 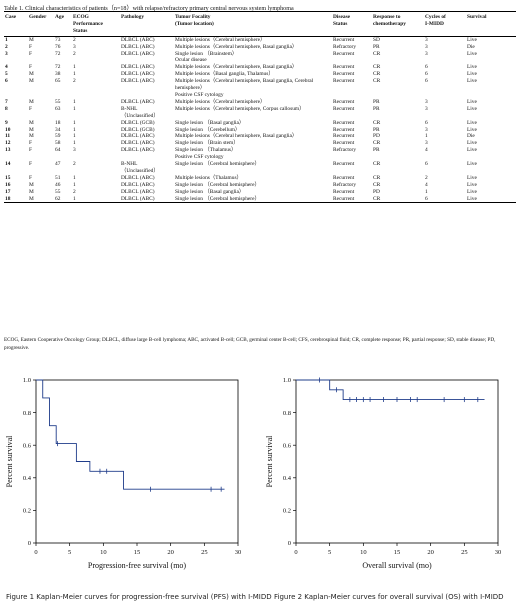 What do you see at coordinates (27, 511) in the screenshot?
I see `y-tick-label: 0.2` at bounding box center [27, 511].